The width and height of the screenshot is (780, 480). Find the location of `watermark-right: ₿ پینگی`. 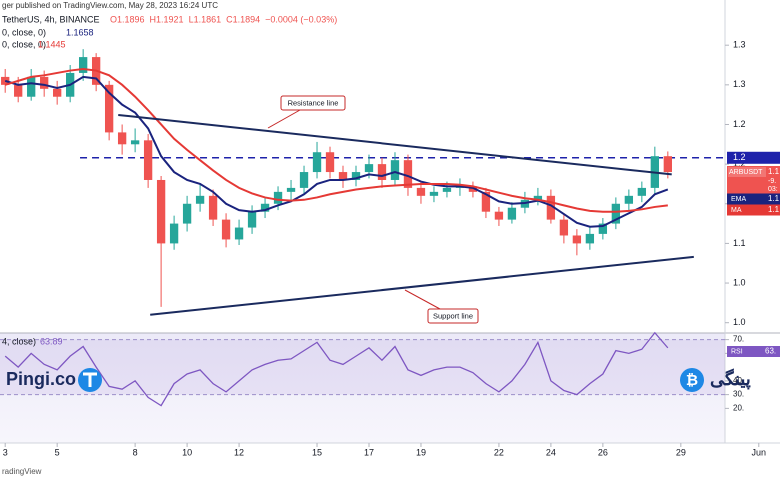

watermark-right: ₿ پینگی is located at coordinates (715, 380).